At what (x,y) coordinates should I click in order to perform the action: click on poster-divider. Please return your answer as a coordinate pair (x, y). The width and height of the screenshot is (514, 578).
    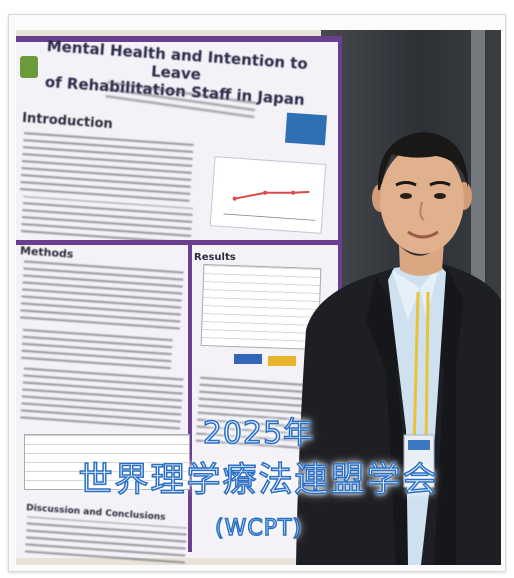
    Looking at the image, I should click on (177, 242).